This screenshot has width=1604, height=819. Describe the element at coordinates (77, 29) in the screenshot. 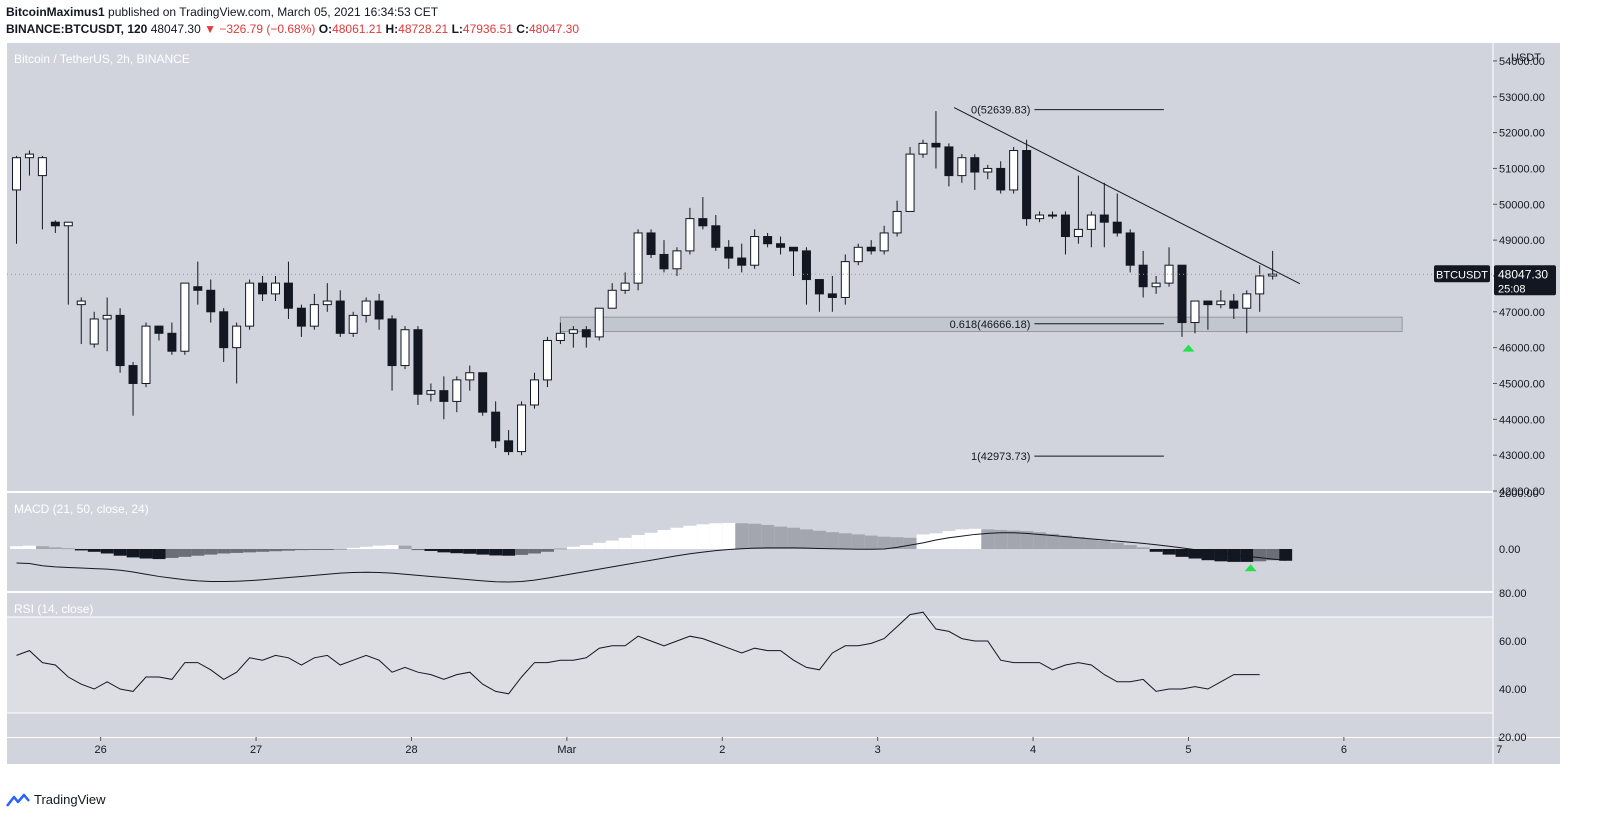

I see `symbol-label: BINANCE:BTCUSDT, 120` at that location.